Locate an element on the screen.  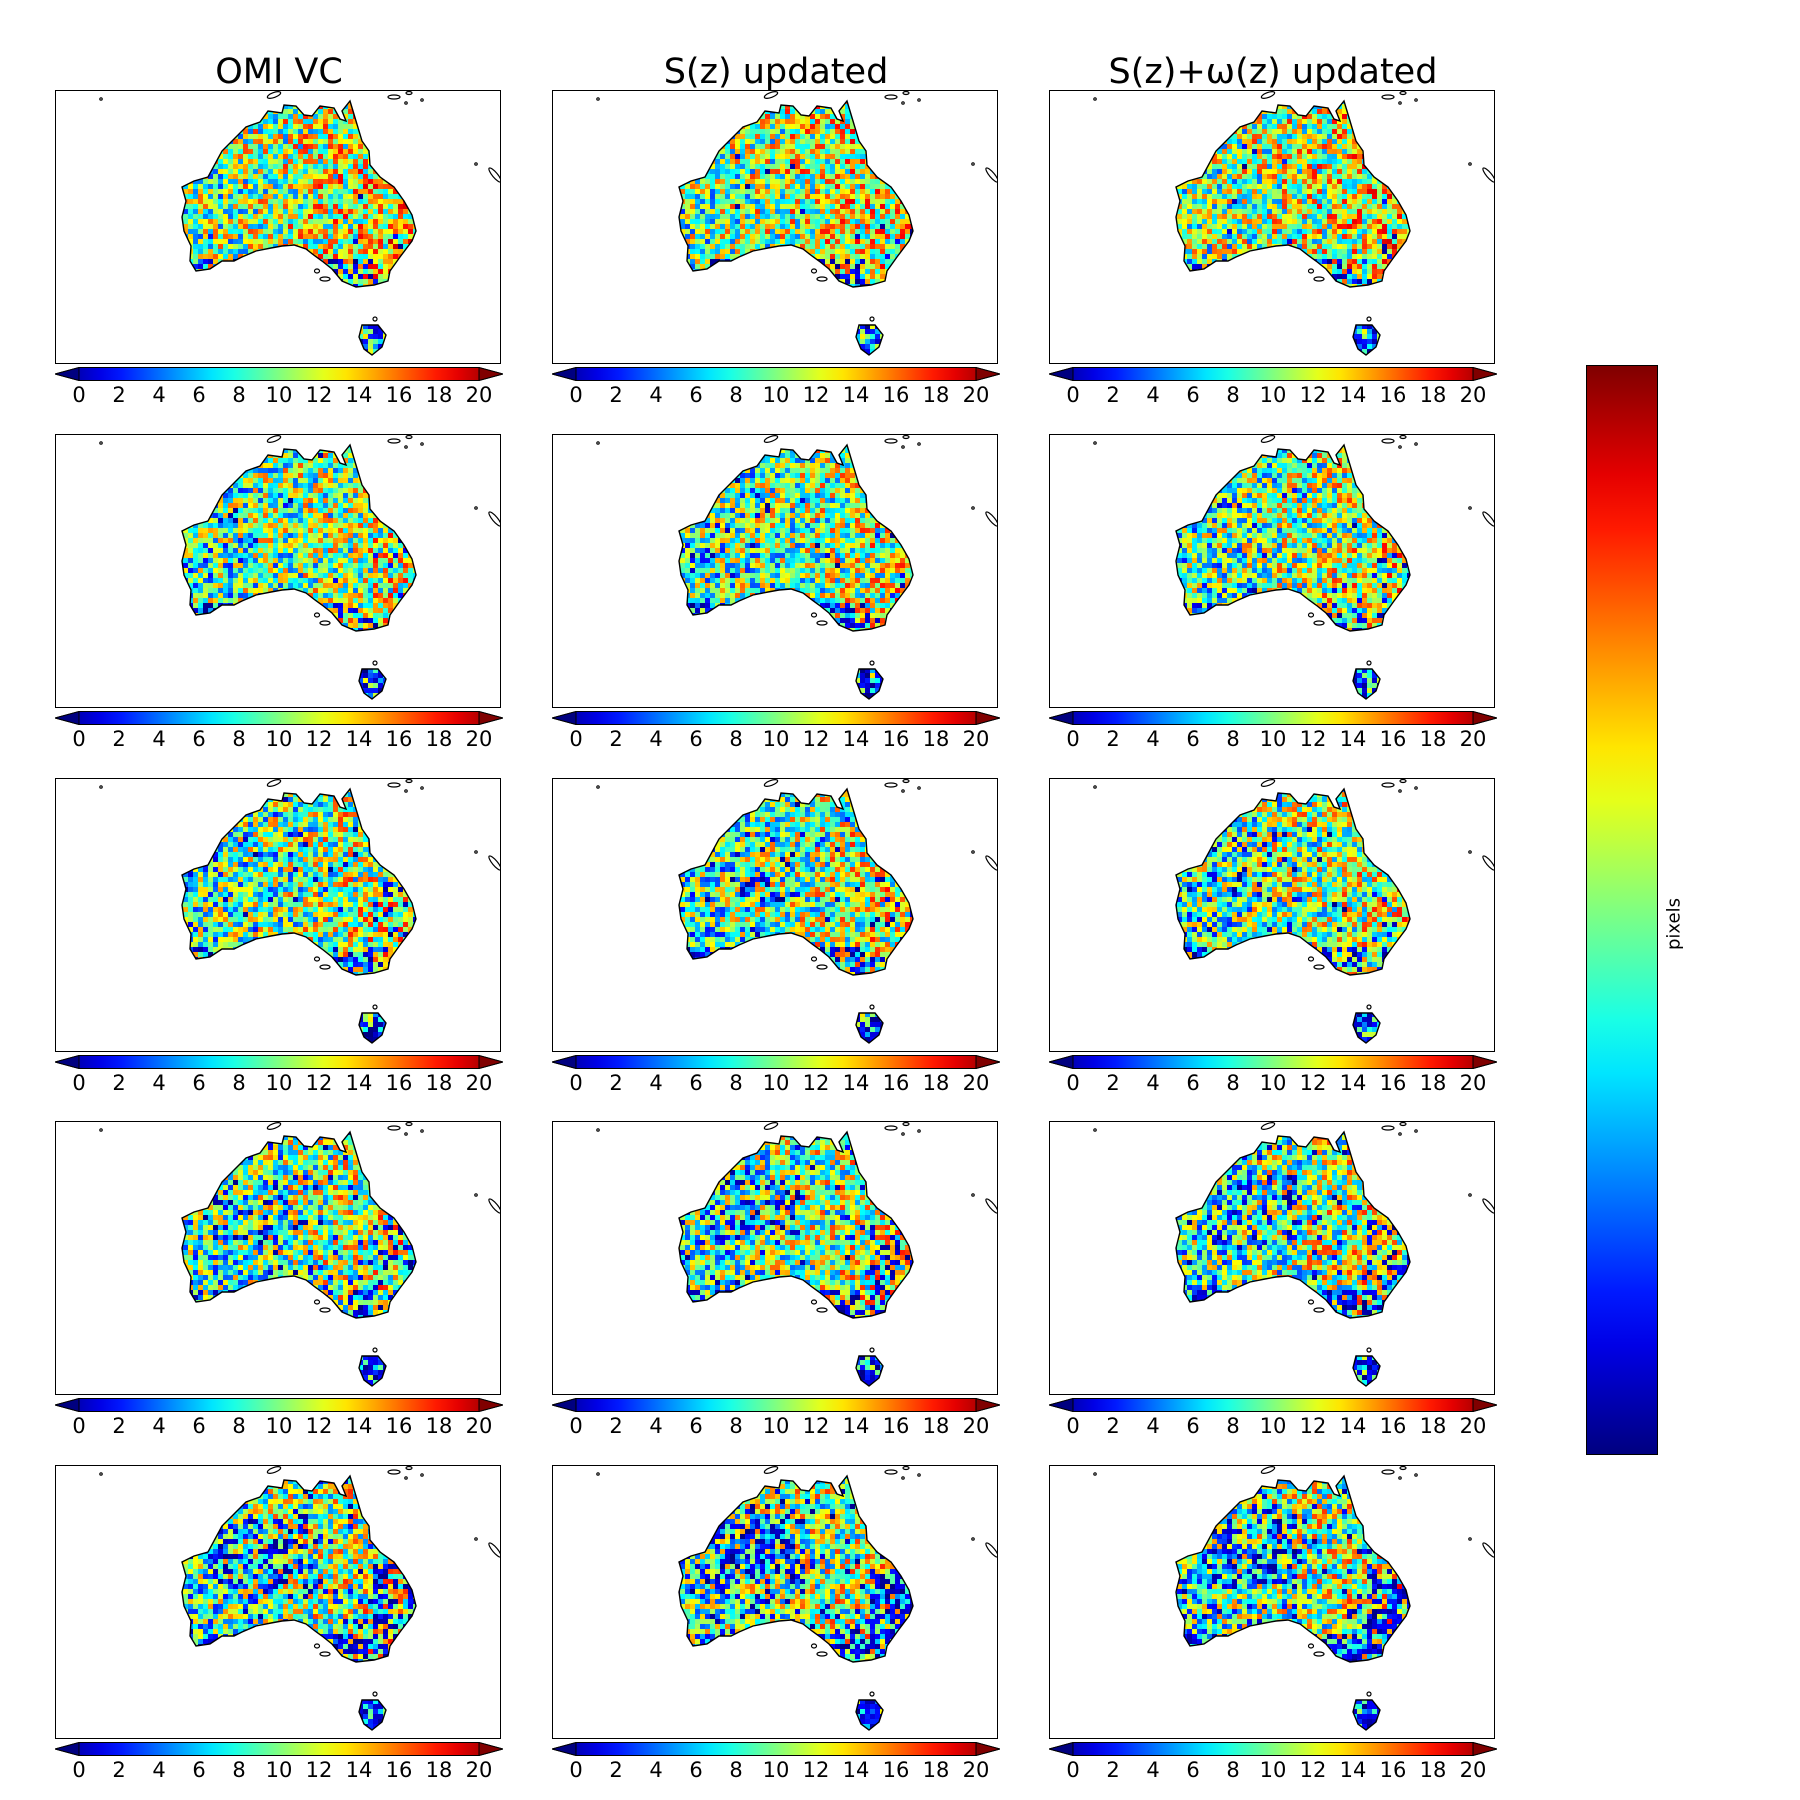
colorbar-ticks-r4-c3: 0 2 4 6 8 10 12 14 16 18 20 is located at coordinates (1273, 1426).